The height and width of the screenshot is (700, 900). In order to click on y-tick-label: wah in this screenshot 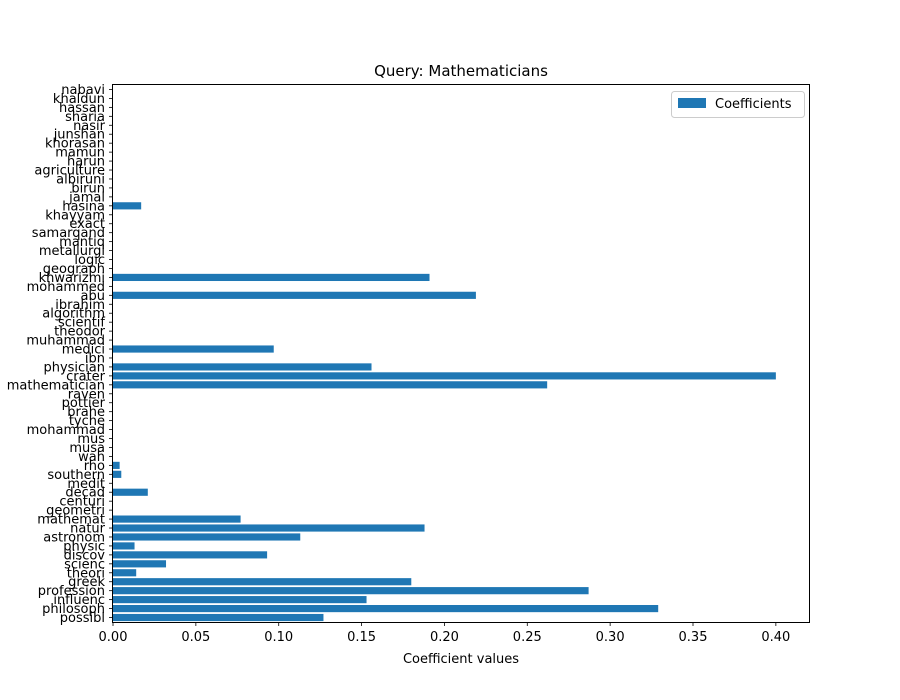, I will do `click(91, 457)`.